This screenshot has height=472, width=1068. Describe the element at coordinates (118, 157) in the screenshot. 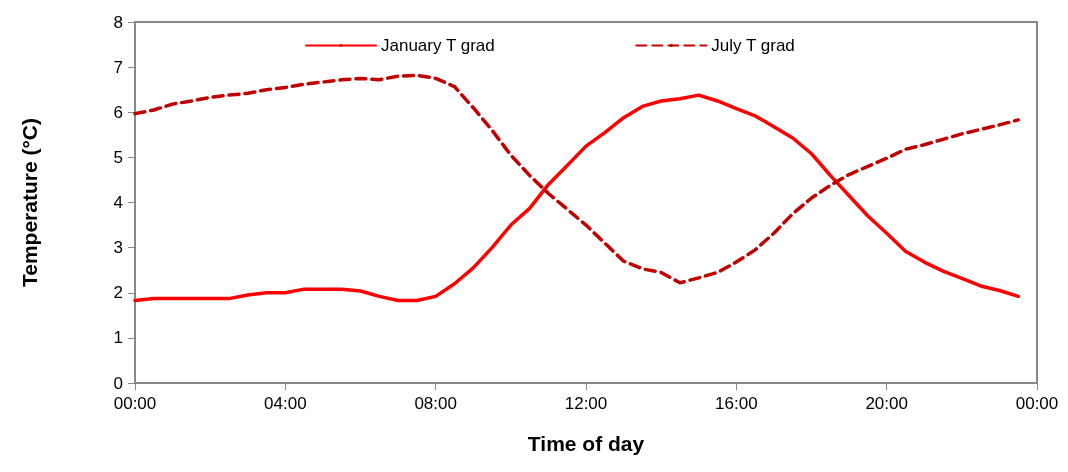

I see `y-tick-label: 5` at that location.